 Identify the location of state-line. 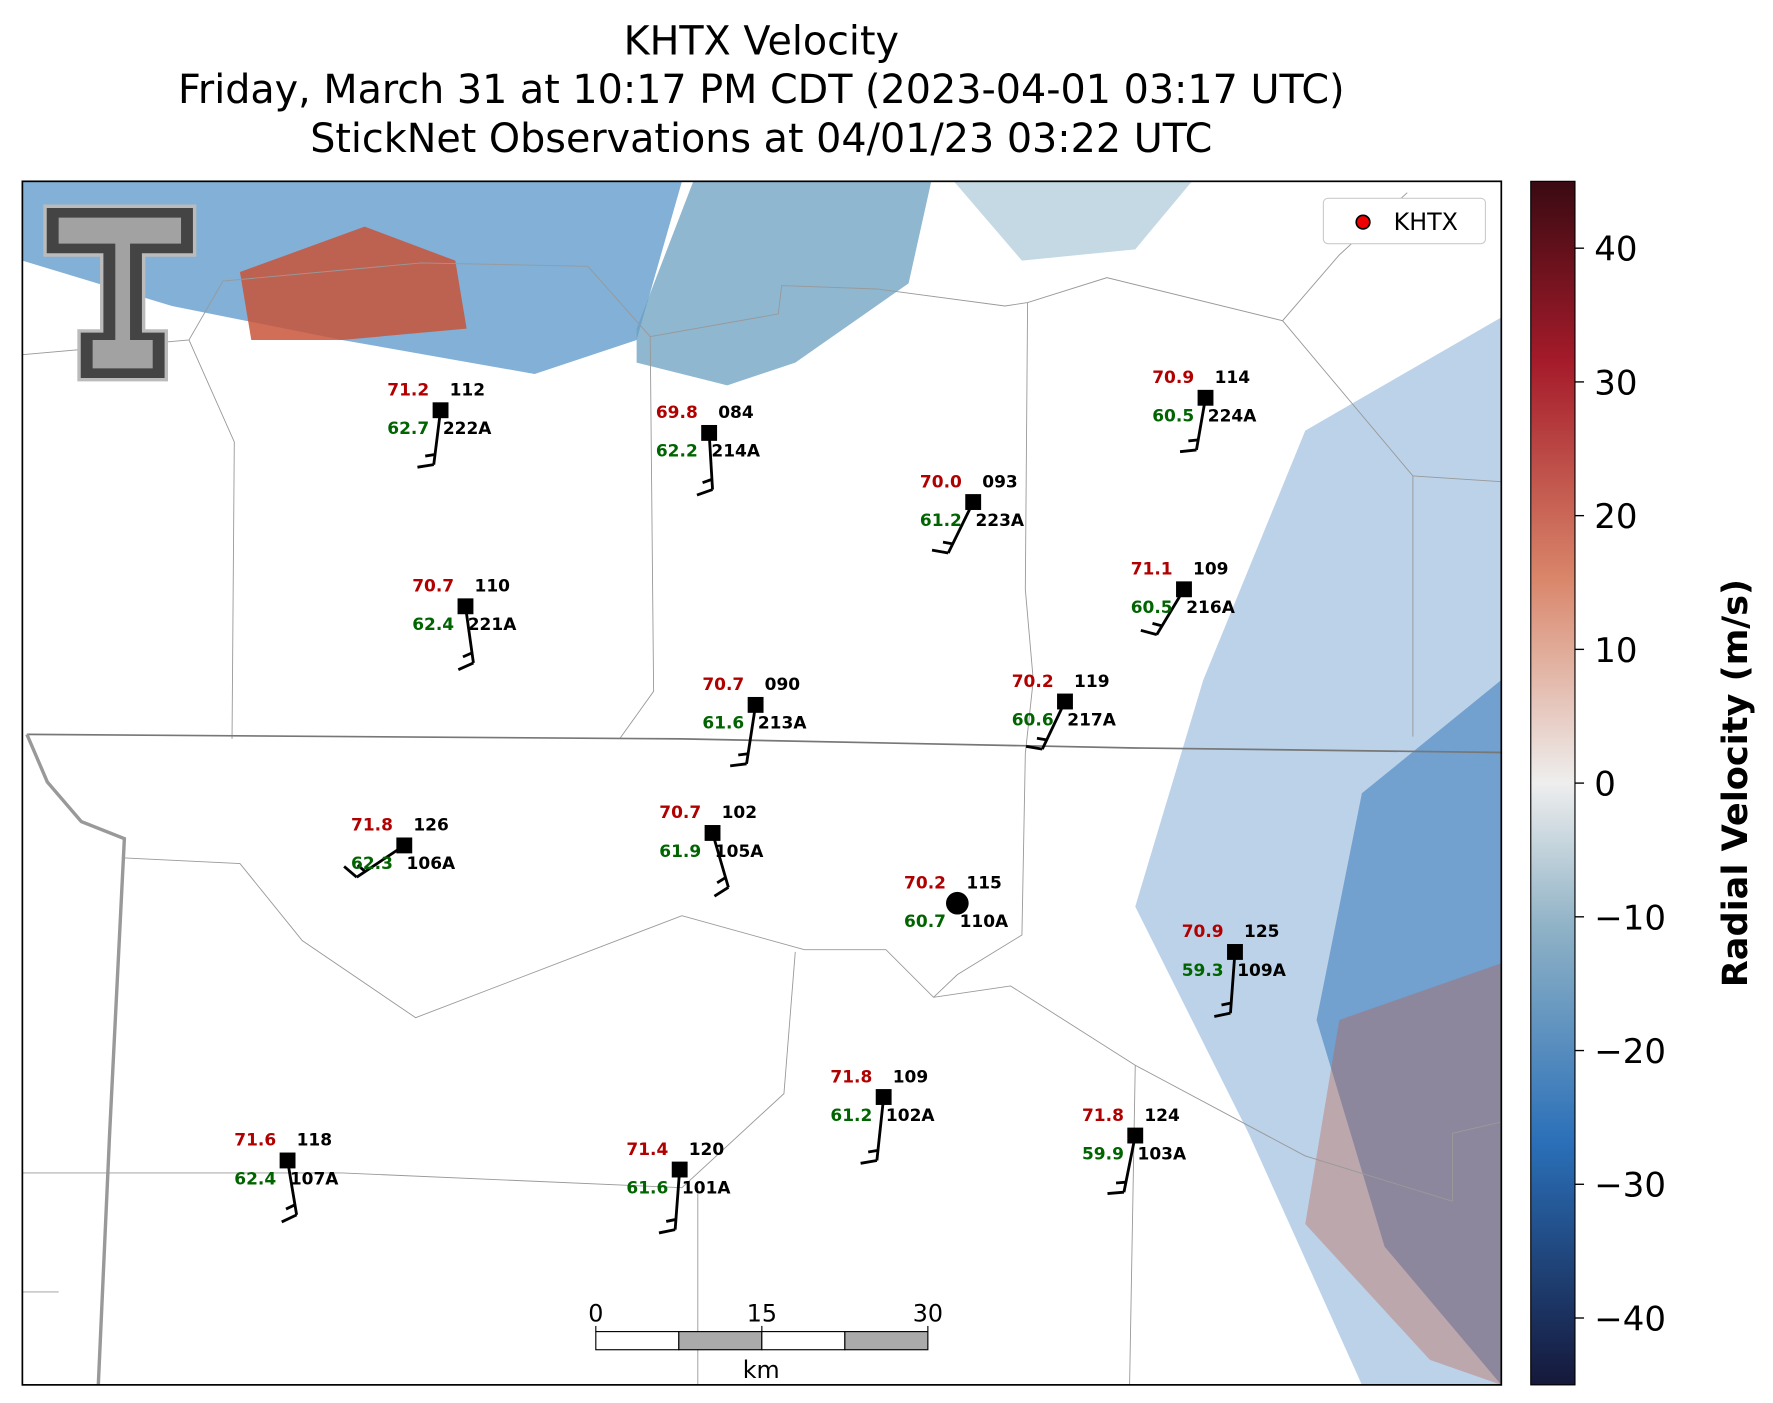
(764, 743).